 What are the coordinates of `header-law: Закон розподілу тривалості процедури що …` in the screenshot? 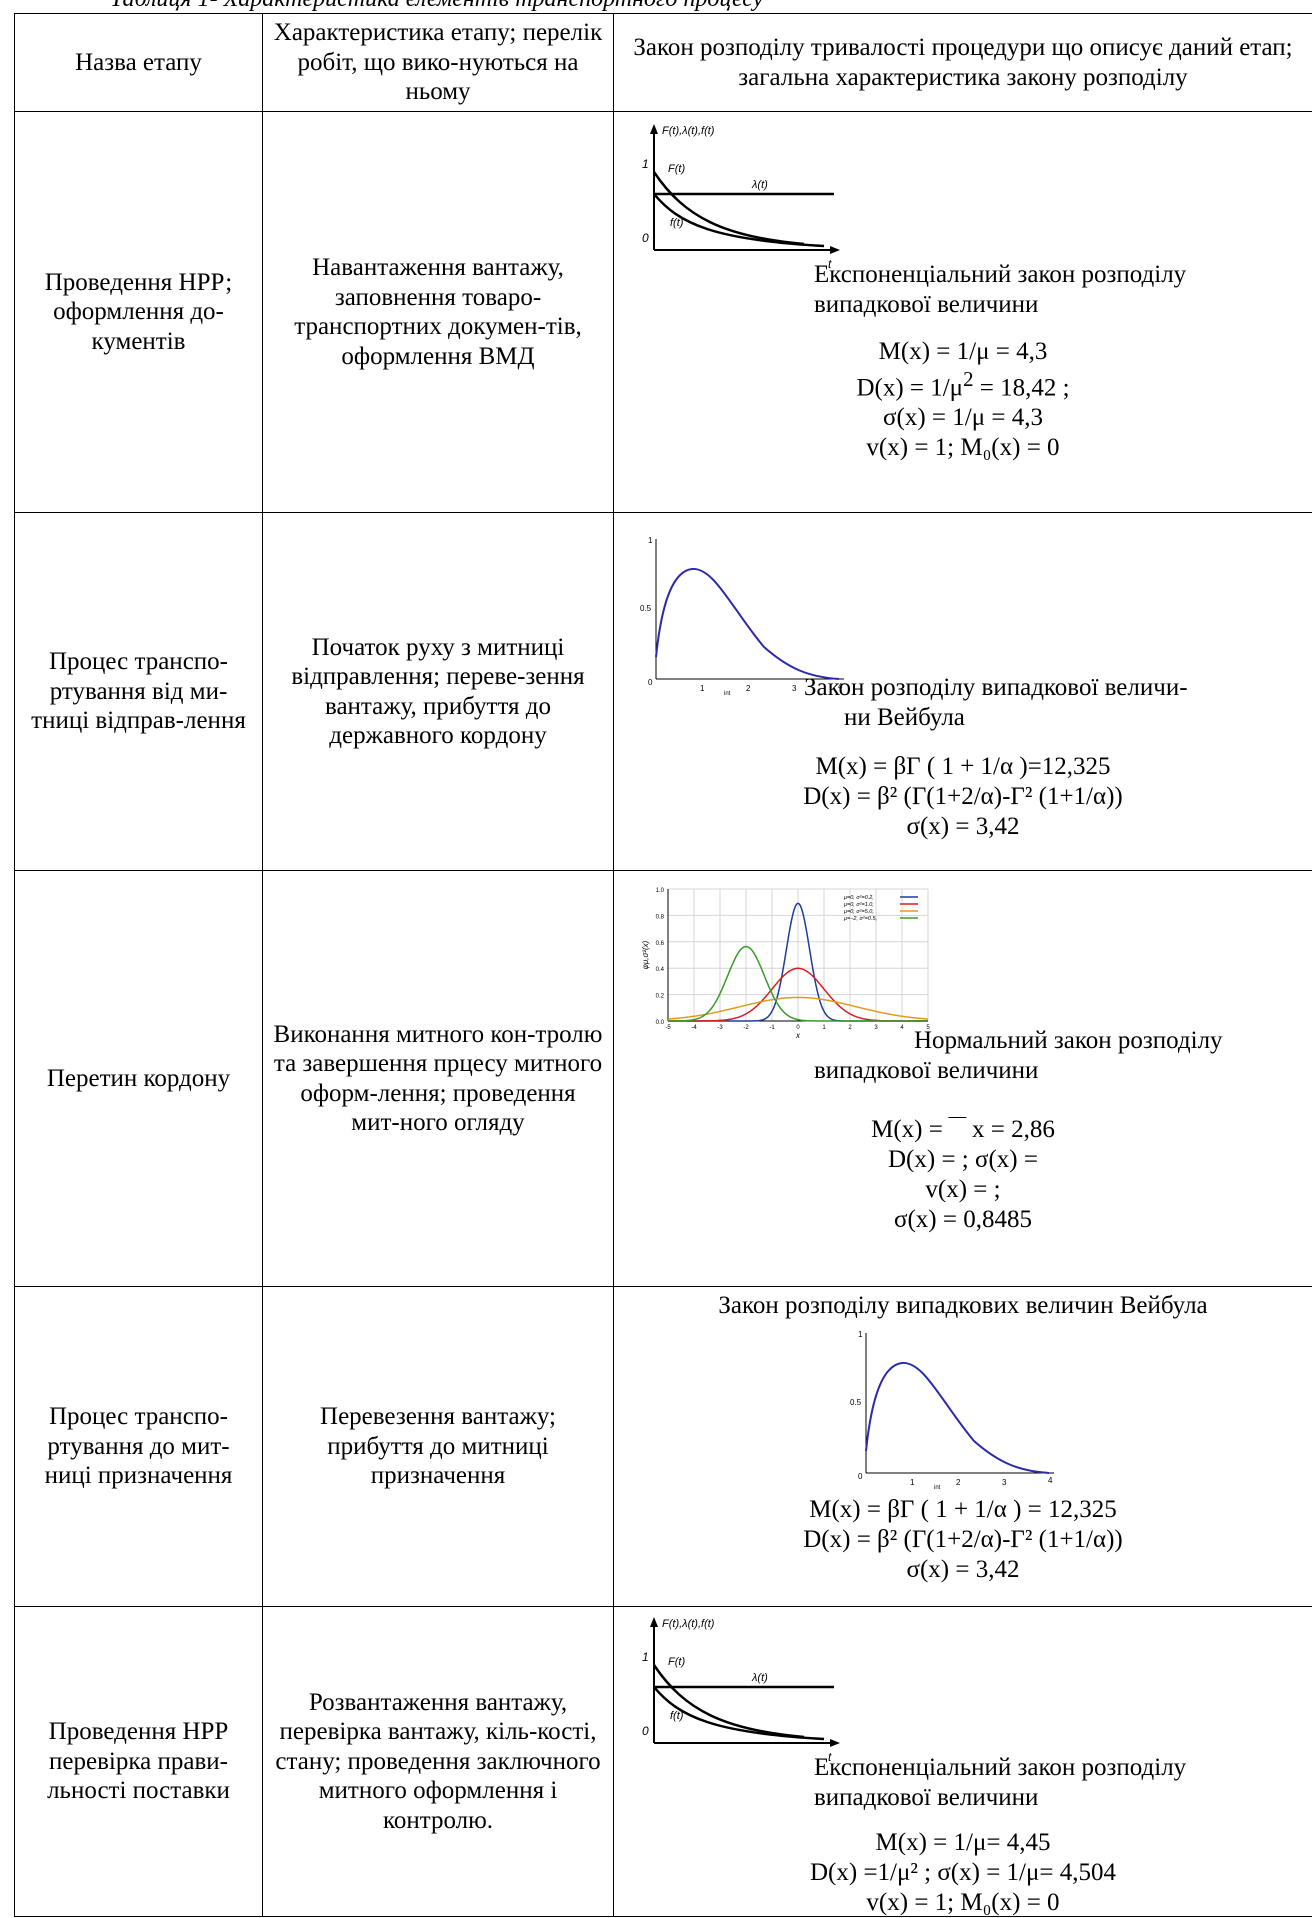 It's located at (963, 63).